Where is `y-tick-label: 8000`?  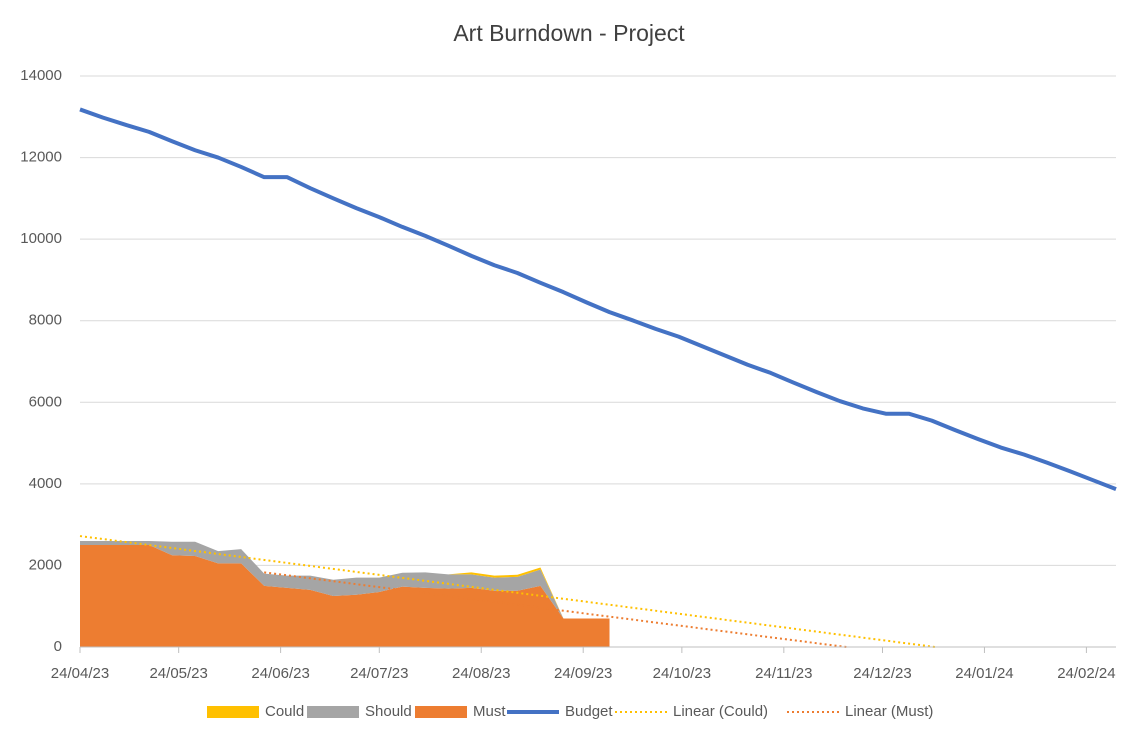 y-tick-label: 8000 is located at coordinates (45, 320).